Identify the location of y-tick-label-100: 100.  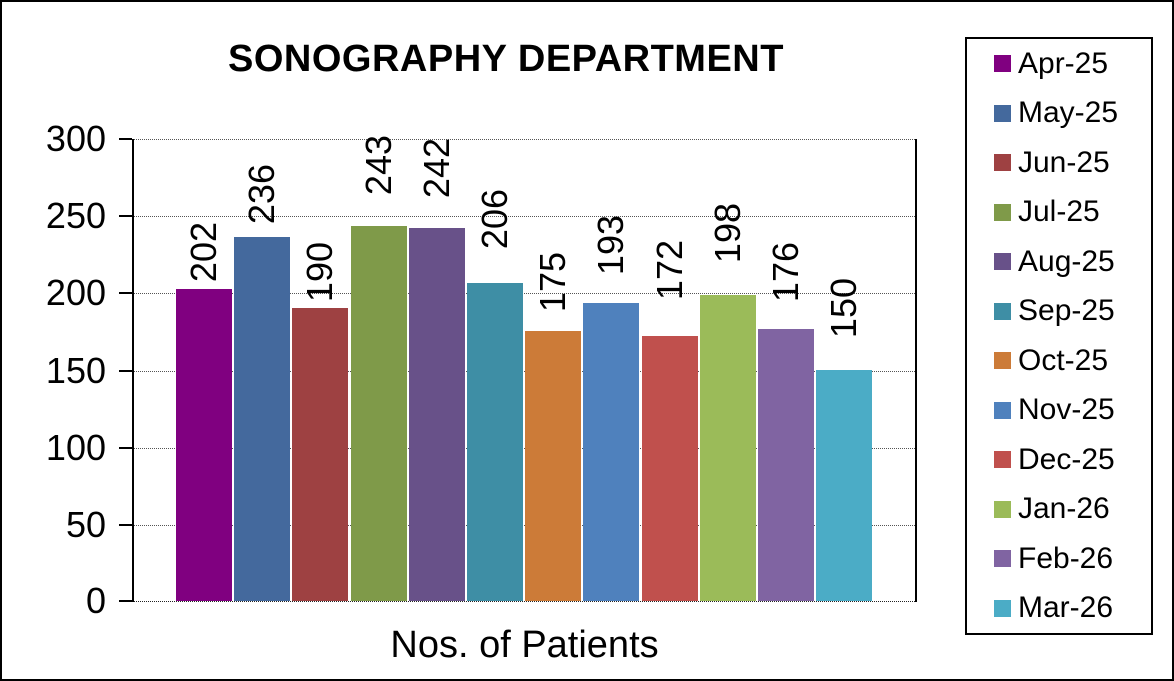
(75, 447).